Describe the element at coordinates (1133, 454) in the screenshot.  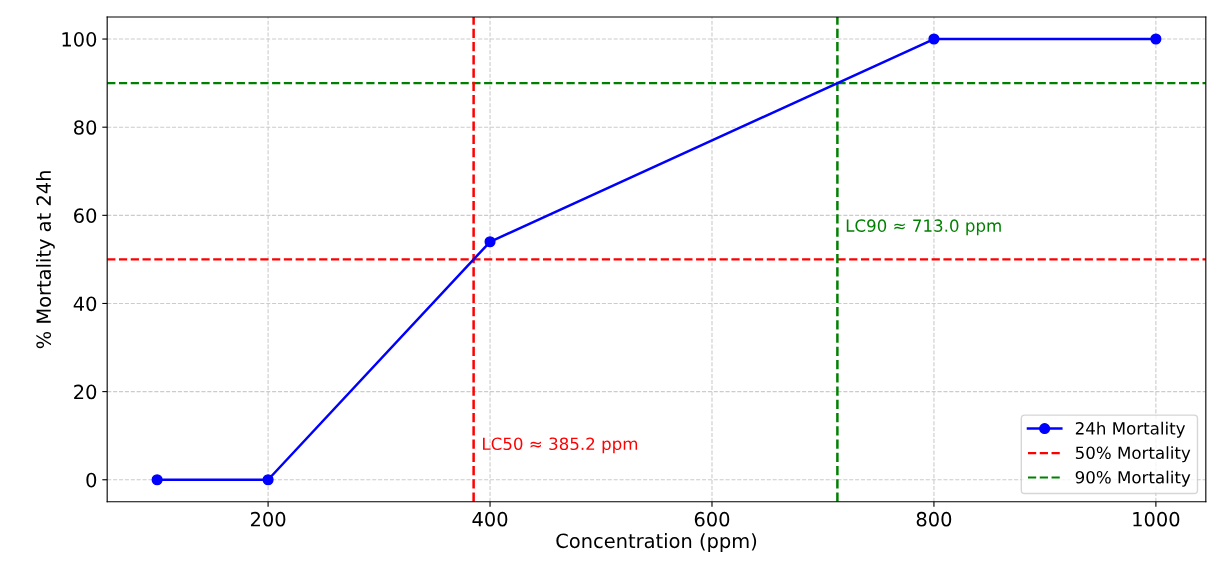
I see `legend-label: 50% Mortality` at that location.